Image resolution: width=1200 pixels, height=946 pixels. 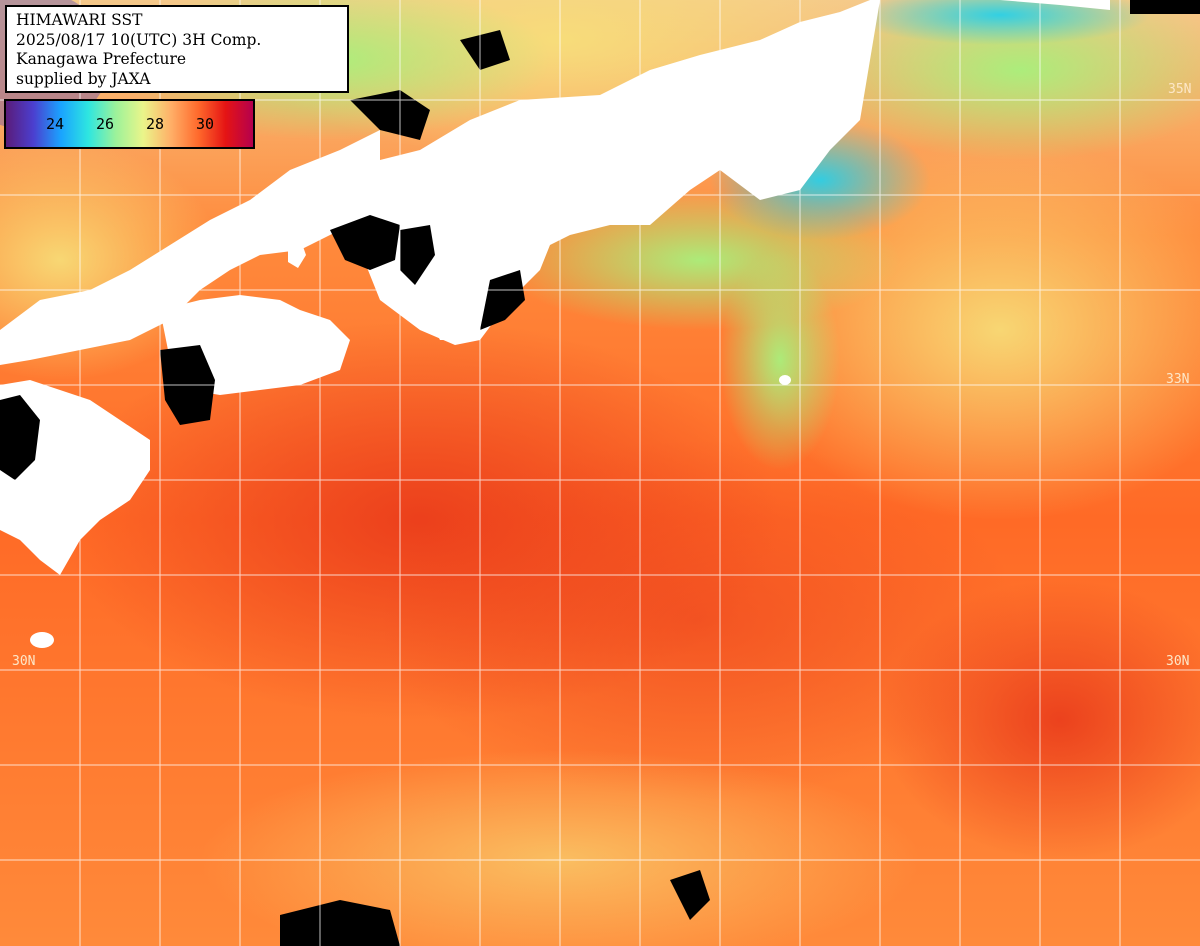 What do you see at coordinates (1178, 661) in the screenshot?
I see `lat-label-30n-right: 30N` at bounding box center [1178, 661].